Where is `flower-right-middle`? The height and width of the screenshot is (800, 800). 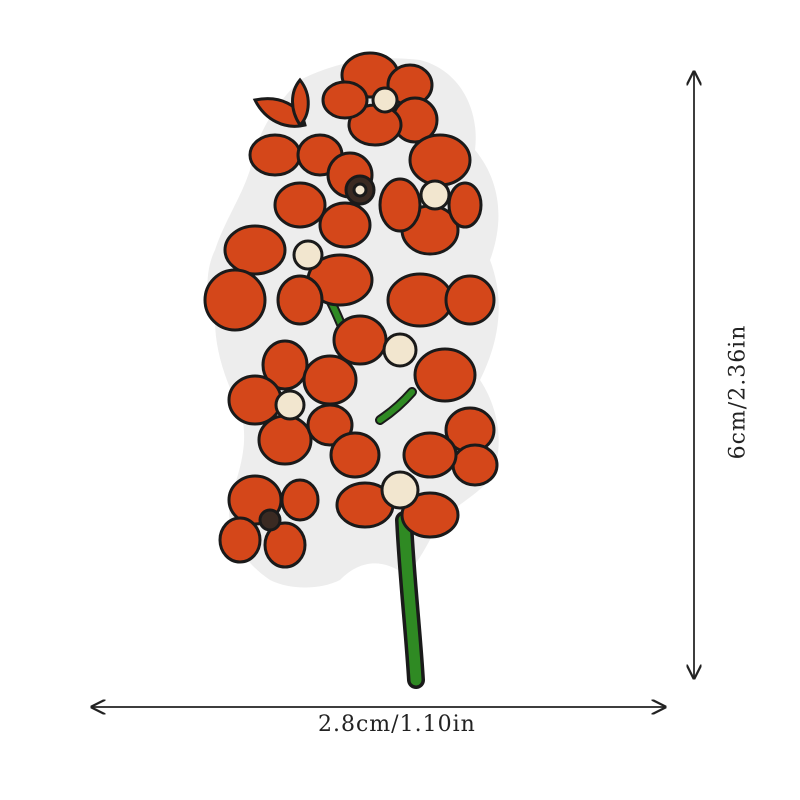
flower-right-middle is located at coordinates (414, 337).